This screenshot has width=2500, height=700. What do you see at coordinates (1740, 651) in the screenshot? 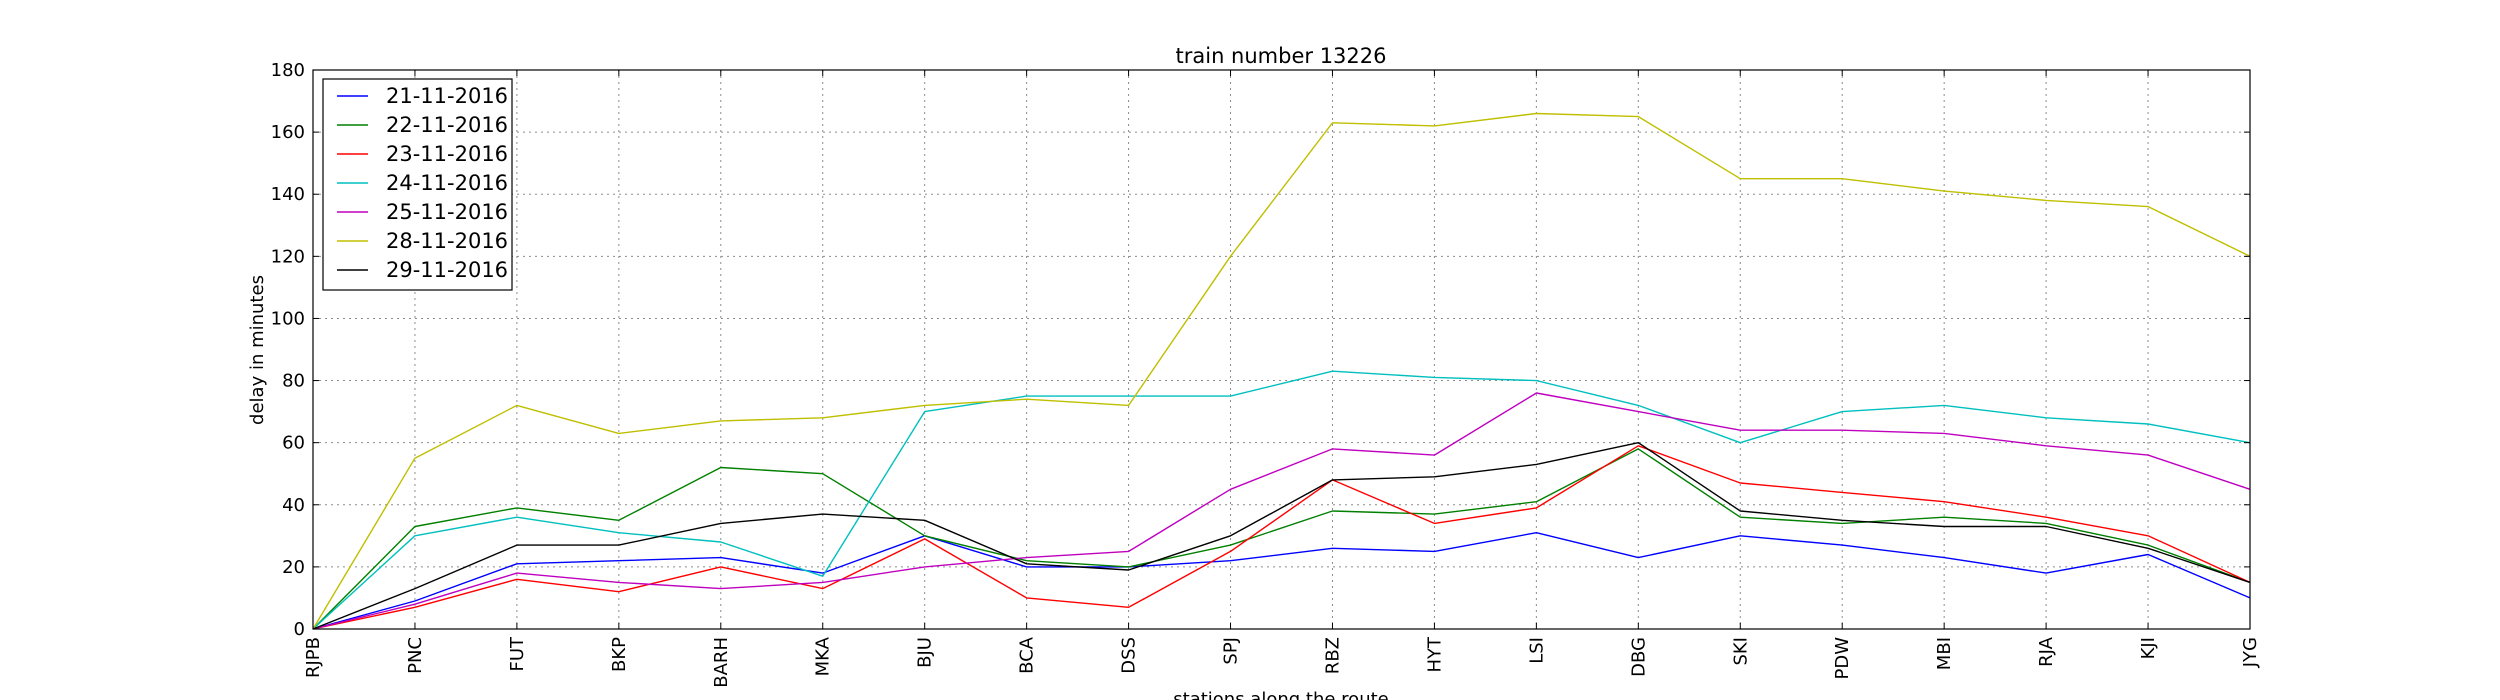
I see `x-tick-label: SKI` at bounding box center [1740, 651].